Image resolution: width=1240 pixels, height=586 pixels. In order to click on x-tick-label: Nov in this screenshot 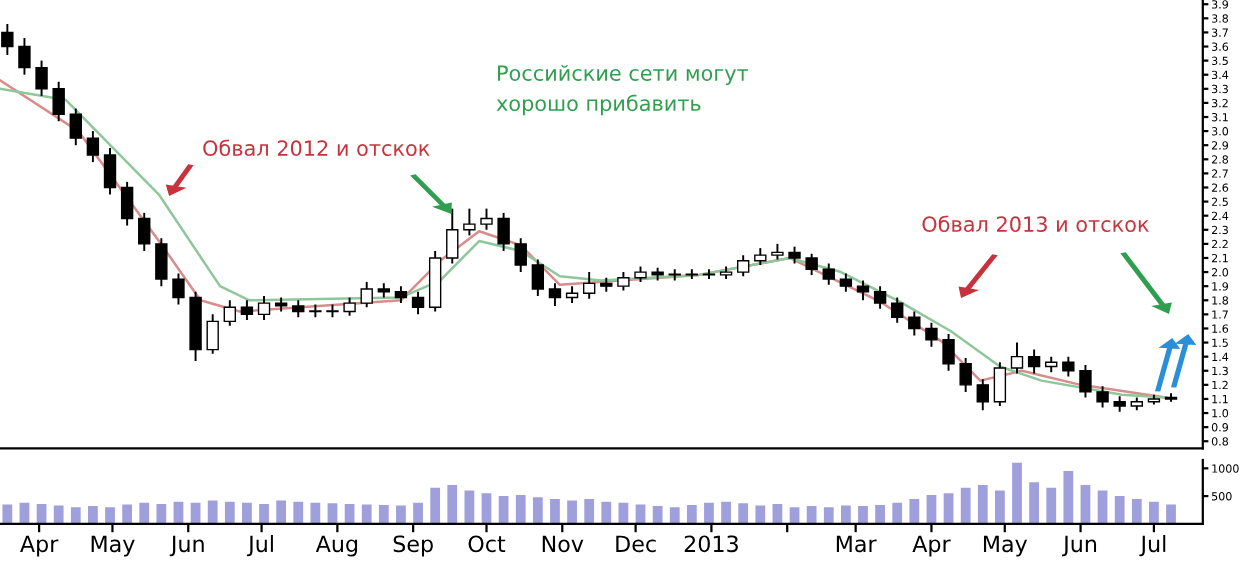, I will do `click(563, 544)`.